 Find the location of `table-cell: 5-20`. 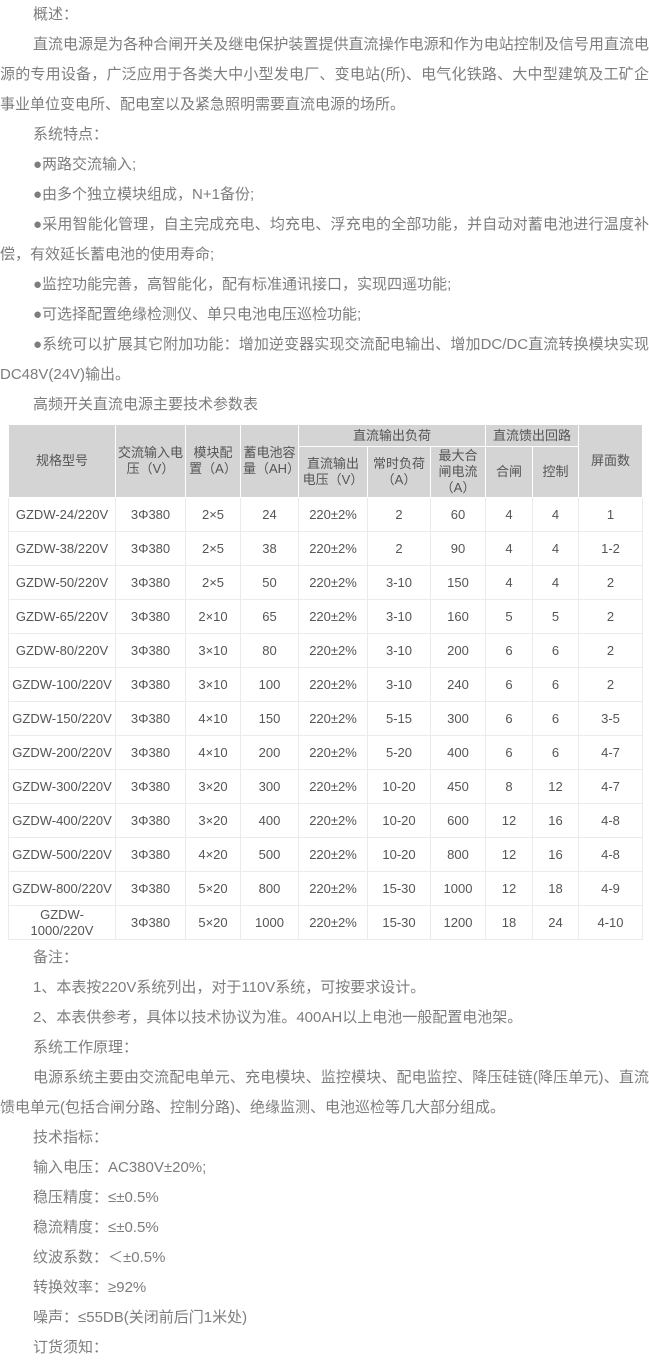

table-cell: 5-20 is located at coordinates (399, 752).